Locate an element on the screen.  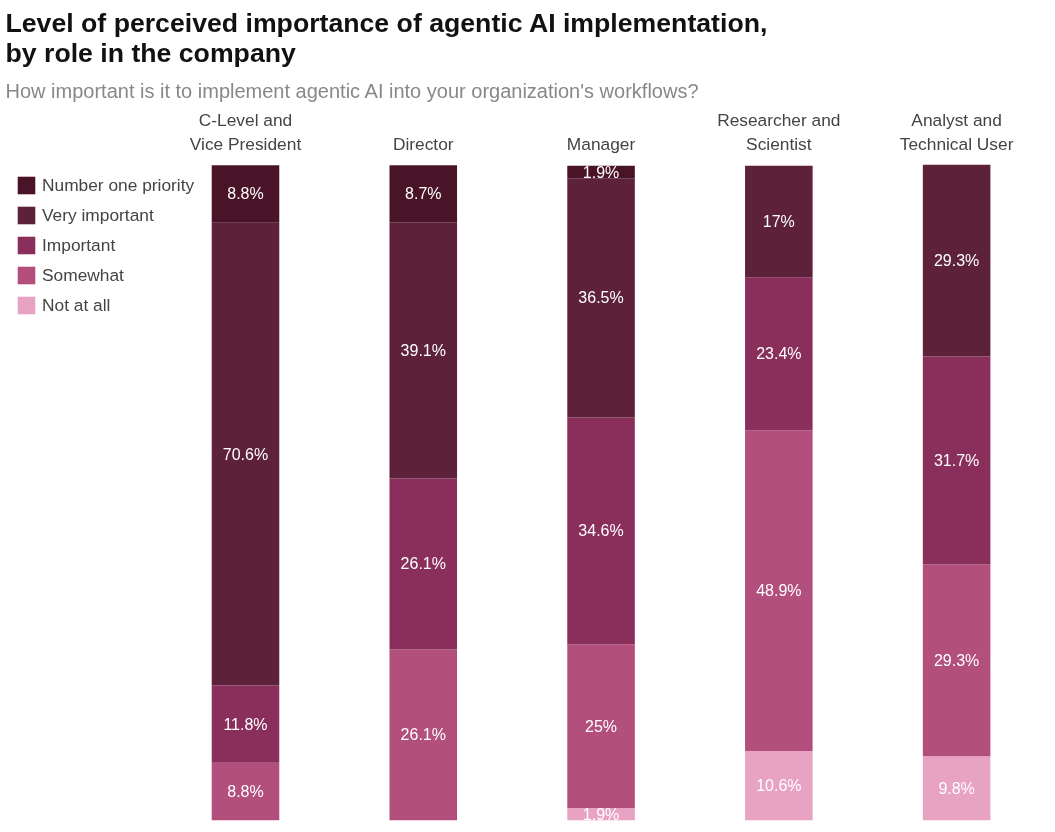
data-label: 23.4% is located at coordinates (779, 354).